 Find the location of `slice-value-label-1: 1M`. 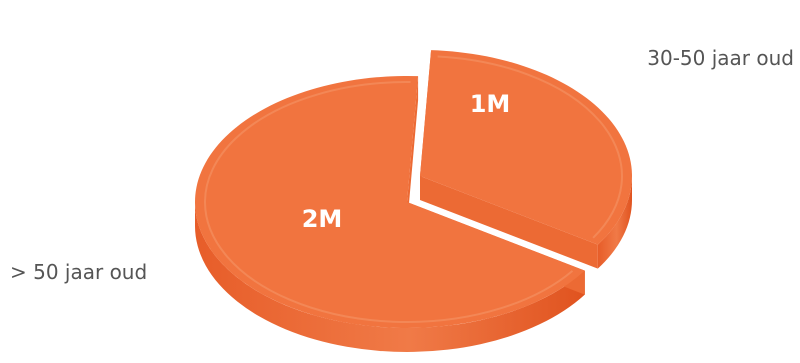

slice-value-label-1: 1M is located at coordinates (490, 104).